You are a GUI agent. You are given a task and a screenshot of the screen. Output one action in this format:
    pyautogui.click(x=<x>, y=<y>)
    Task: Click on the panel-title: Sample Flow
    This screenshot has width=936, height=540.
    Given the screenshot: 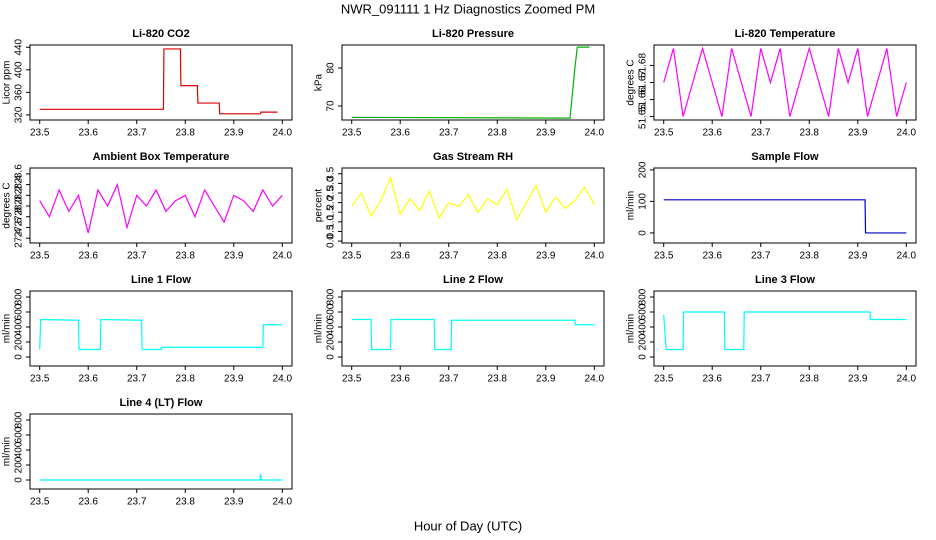 What is the action you would take?
    pyautogui.click(x=785, y=157)
    